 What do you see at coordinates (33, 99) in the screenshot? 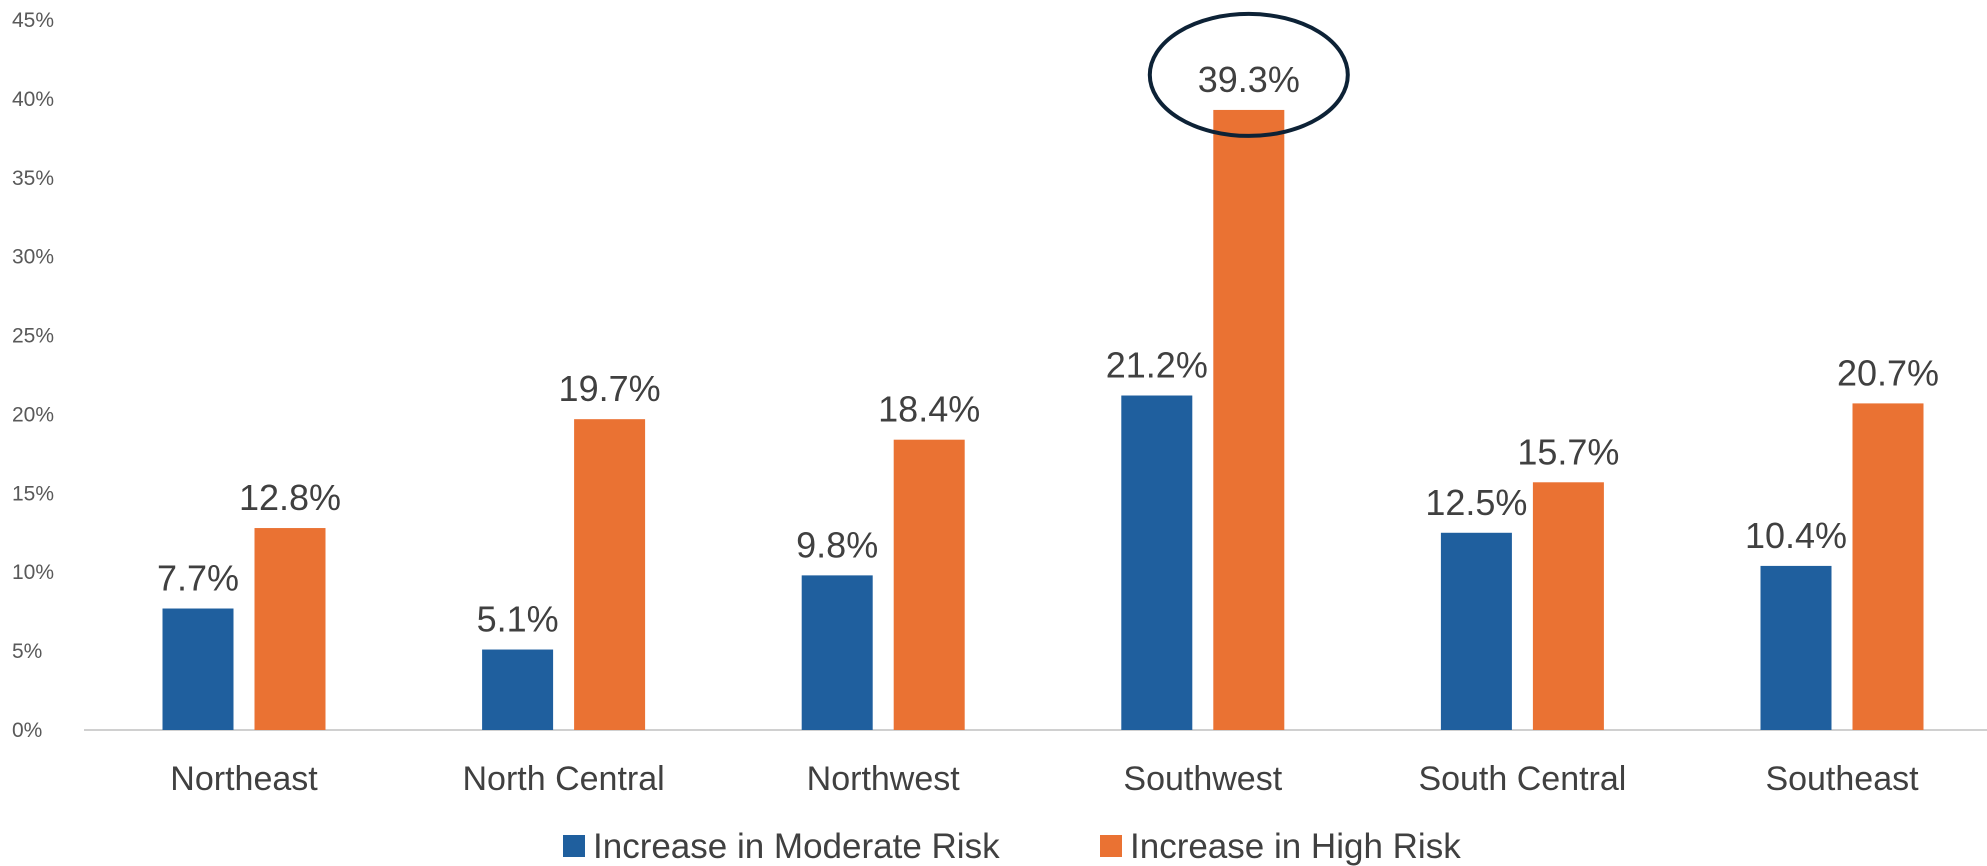
I see `y-tick-label: 40%` at bounding box center [33, 99].